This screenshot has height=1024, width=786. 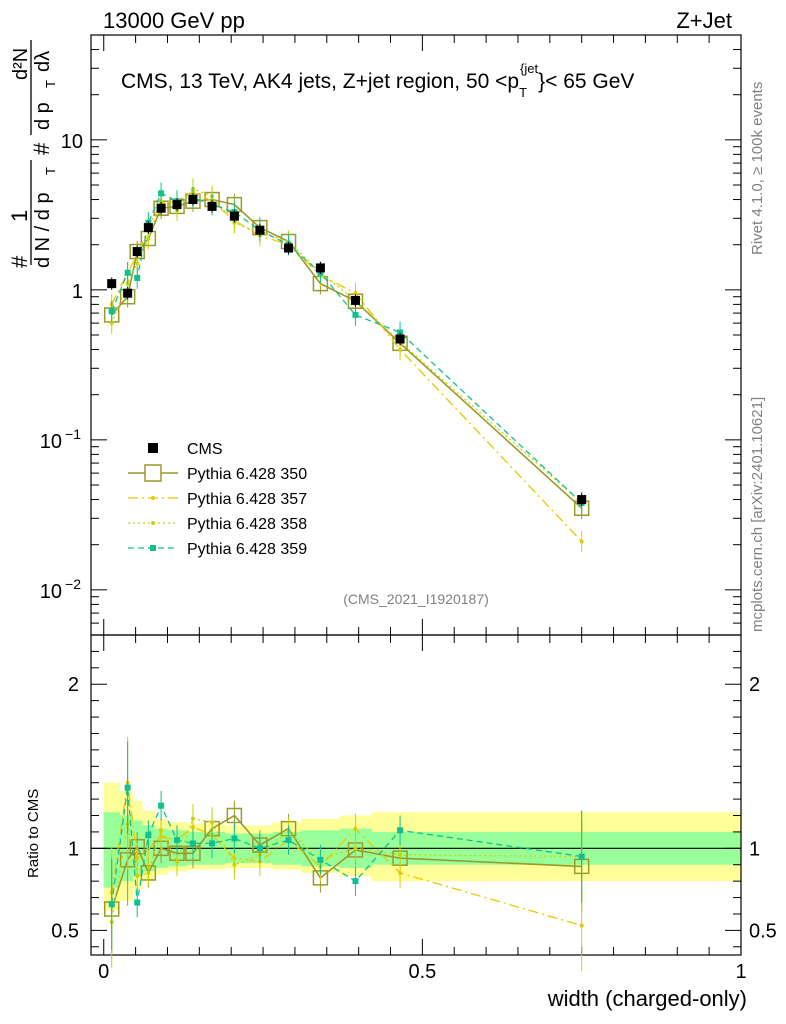 What do you see at coordinates (757, 168) in the screenshot?
I see `rivet-version-label: Rivet 4.1.0, ≥ 100k events` at bounding box center [757, 168].